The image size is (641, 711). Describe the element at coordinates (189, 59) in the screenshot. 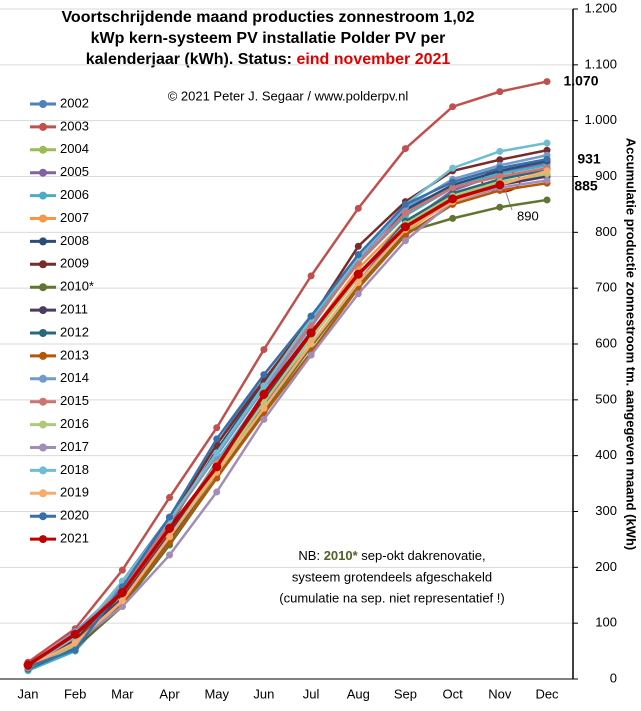

I see `chart-title: kalenderjaar (kWh). Status:` at that location.